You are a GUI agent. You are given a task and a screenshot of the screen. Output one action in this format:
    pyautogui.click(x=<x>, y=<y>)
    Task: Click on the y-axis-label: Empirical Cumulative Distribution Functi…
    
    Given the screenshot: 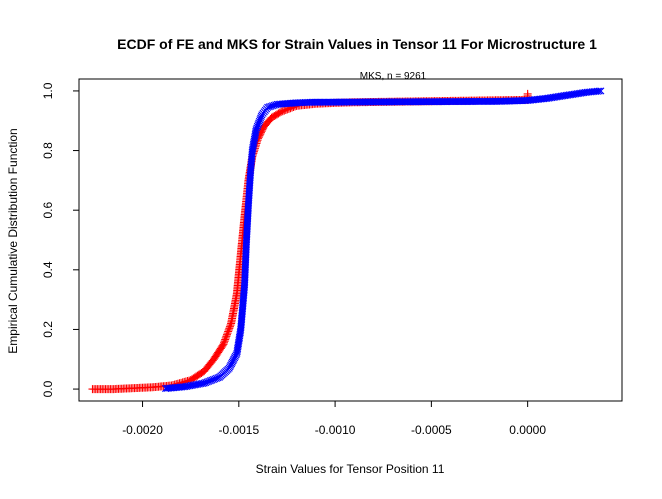 What is the action you would take?
    pyautogui.click(x=13, y=240)
    